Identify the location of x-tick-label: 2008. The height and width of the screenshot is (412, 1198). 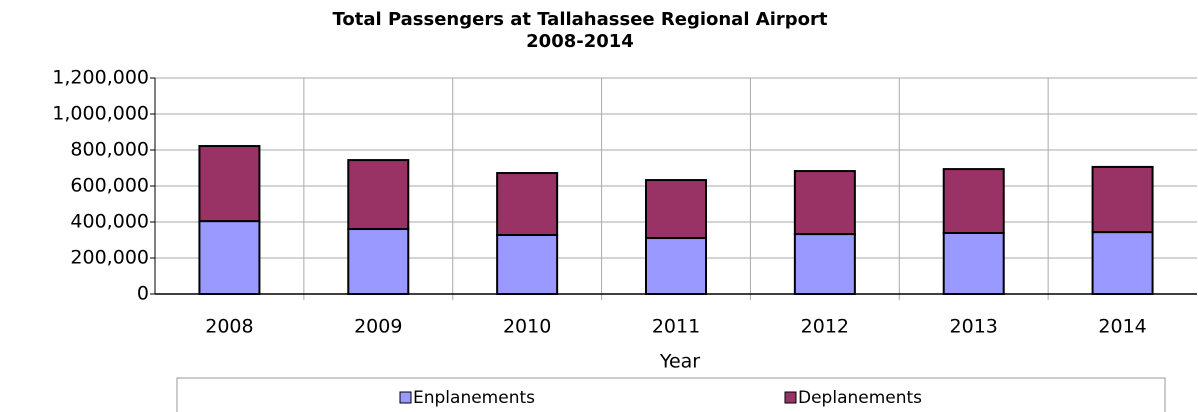
(229, 327).